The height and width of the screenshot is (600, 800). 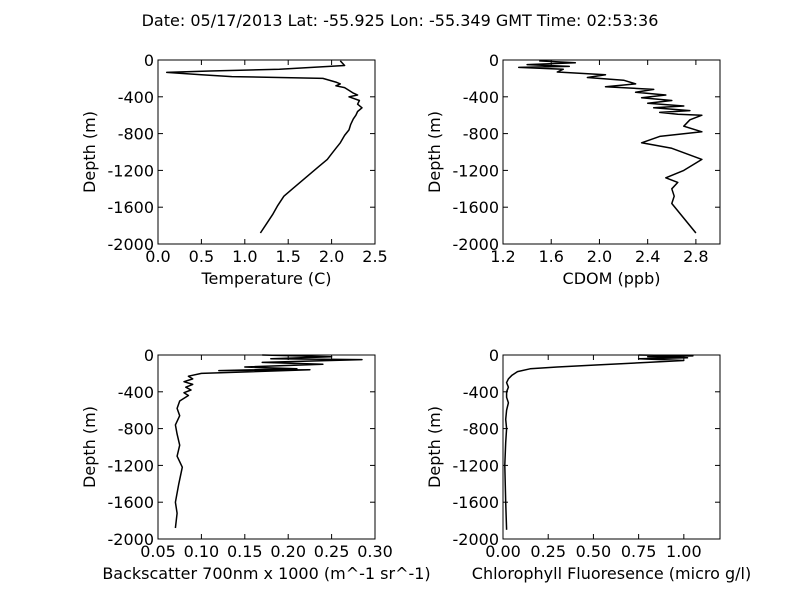 What do you see at coordinates (481, 134) in the screenshot?
I see `cdom-ytick-label: -800` at bounding box center [481, 134].